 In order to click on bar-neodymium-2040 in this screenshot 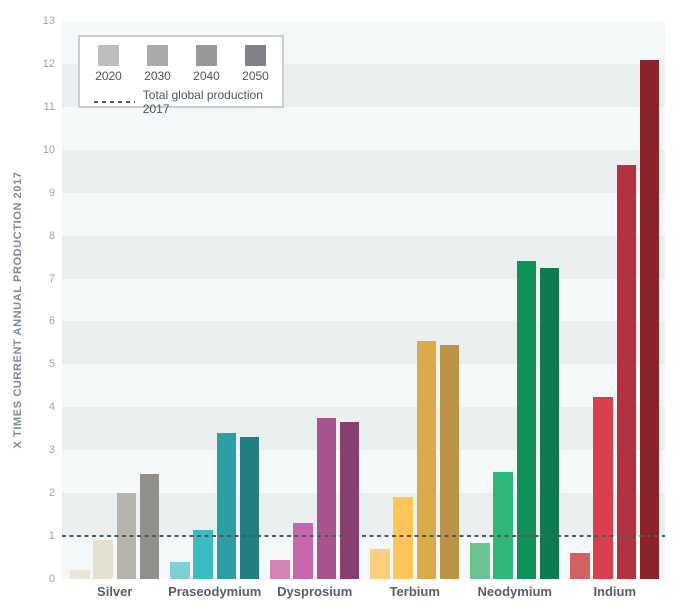, I will do `click(526, 420)`.